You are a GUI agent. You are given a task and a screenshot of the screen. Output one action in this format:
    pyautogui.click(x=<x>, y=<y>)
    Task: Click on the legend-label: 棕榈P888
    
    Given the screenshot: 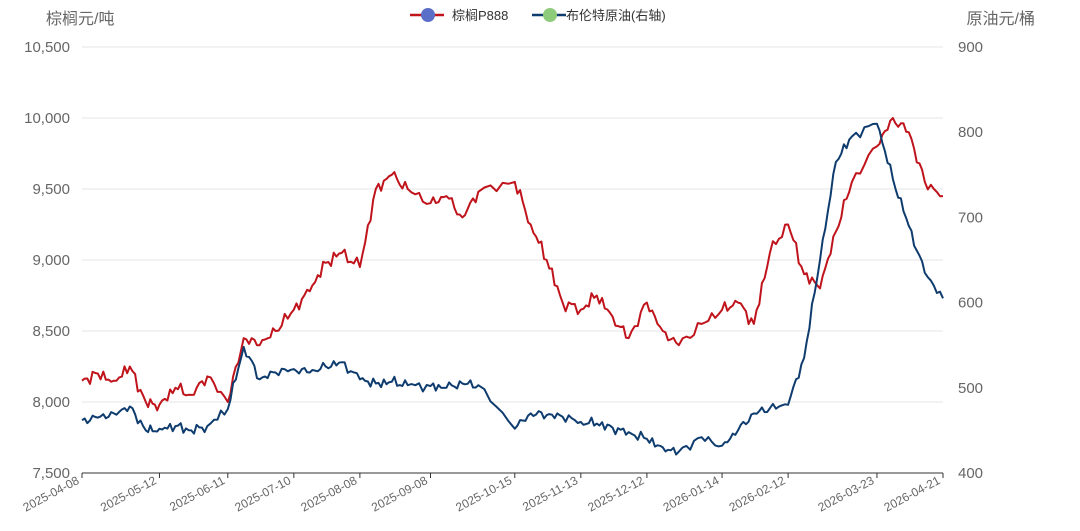 What is the action you would take?
    pyautogui.click(x=480, y=15)
    